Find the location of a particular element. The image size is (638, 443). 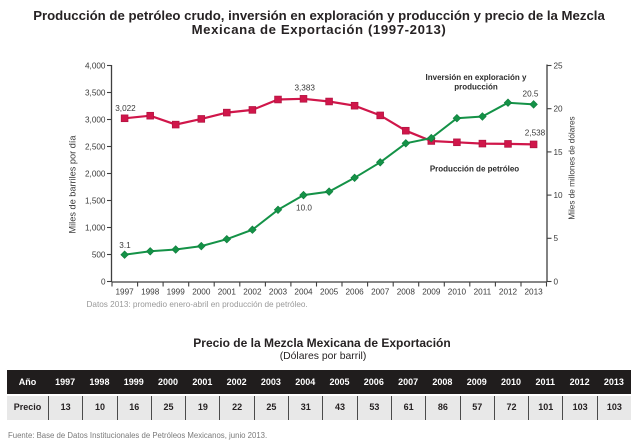

svg-text: Miles de barriles por día is located at coordinates (73, 184).